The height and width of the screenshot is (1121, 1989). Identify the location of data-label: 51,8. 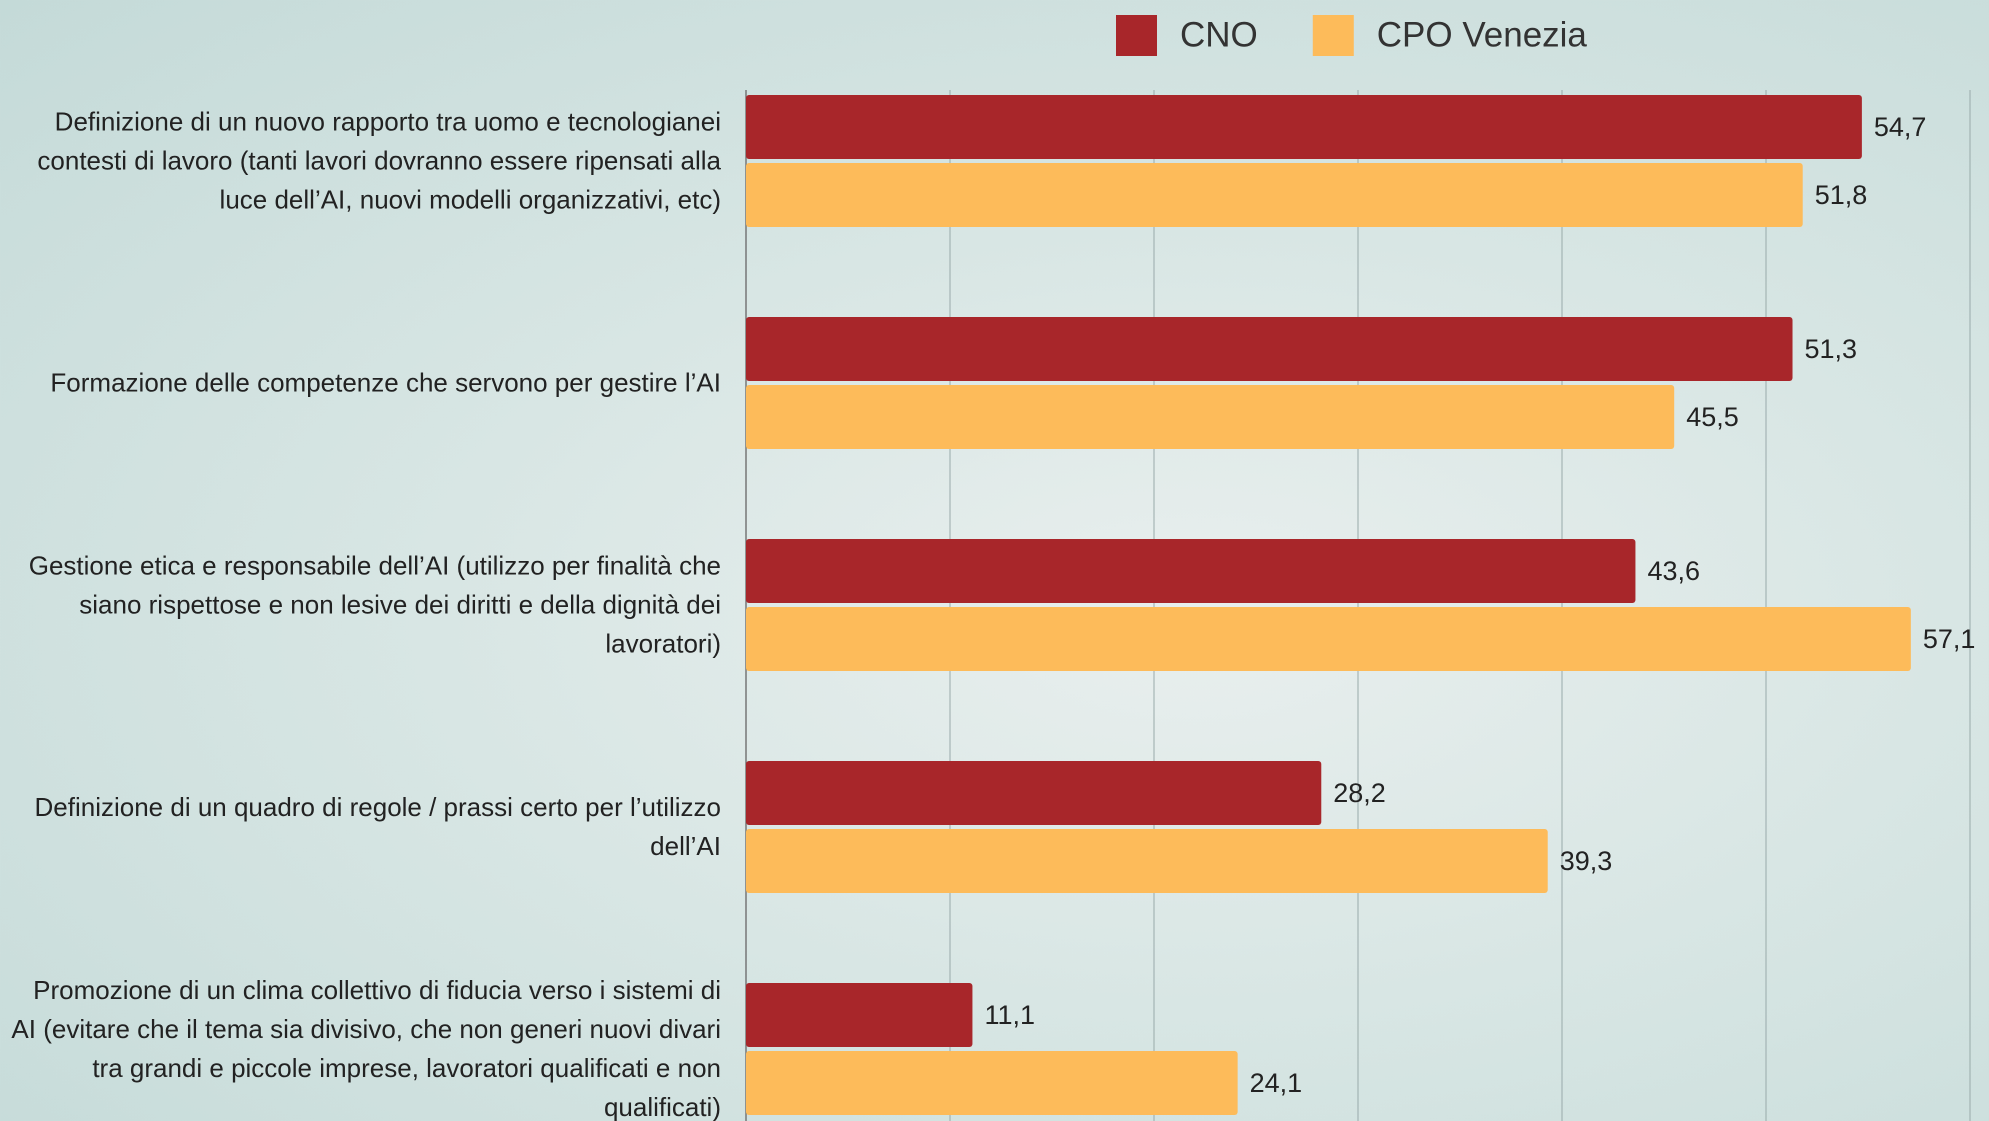
(1841, 195).